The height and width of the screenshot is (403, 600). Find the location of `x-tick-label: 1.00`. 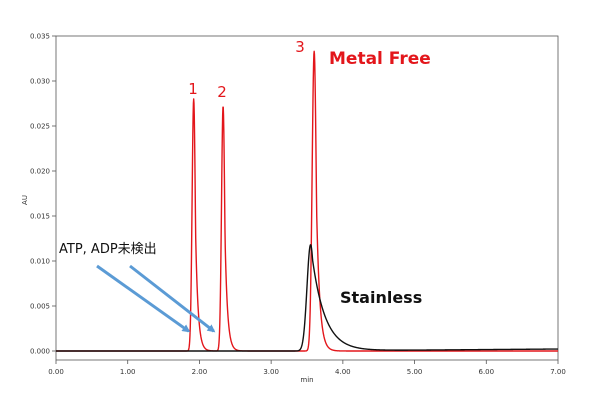

x-tick-label: 1.00 is located at coordinates (128, 372).